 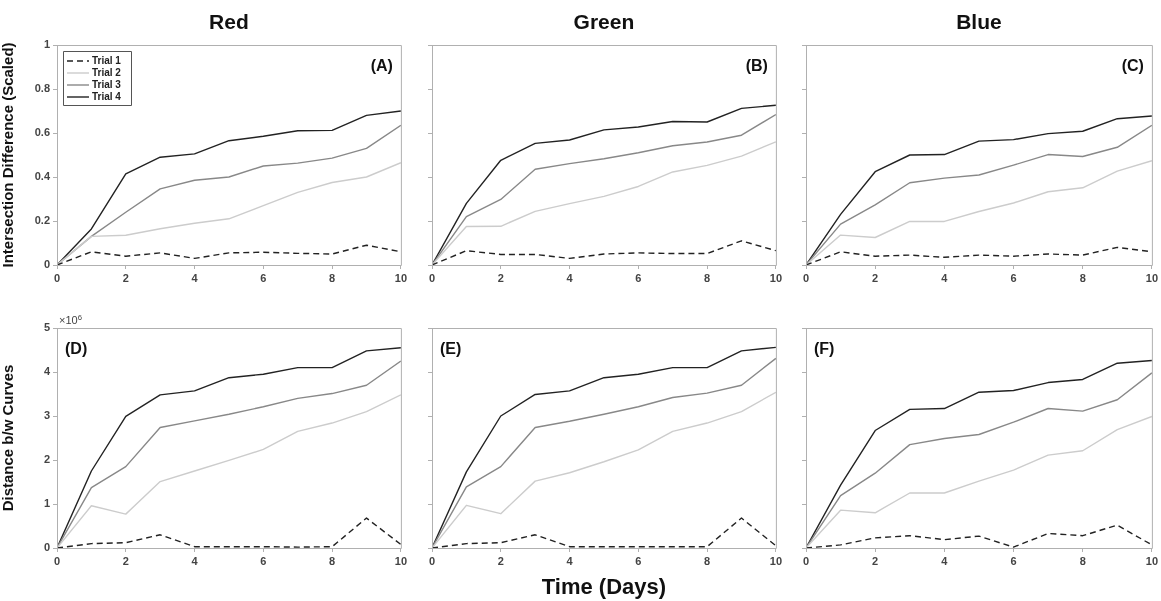 I want to click on legend-label: Trial 4, so click(x=107, y=96).